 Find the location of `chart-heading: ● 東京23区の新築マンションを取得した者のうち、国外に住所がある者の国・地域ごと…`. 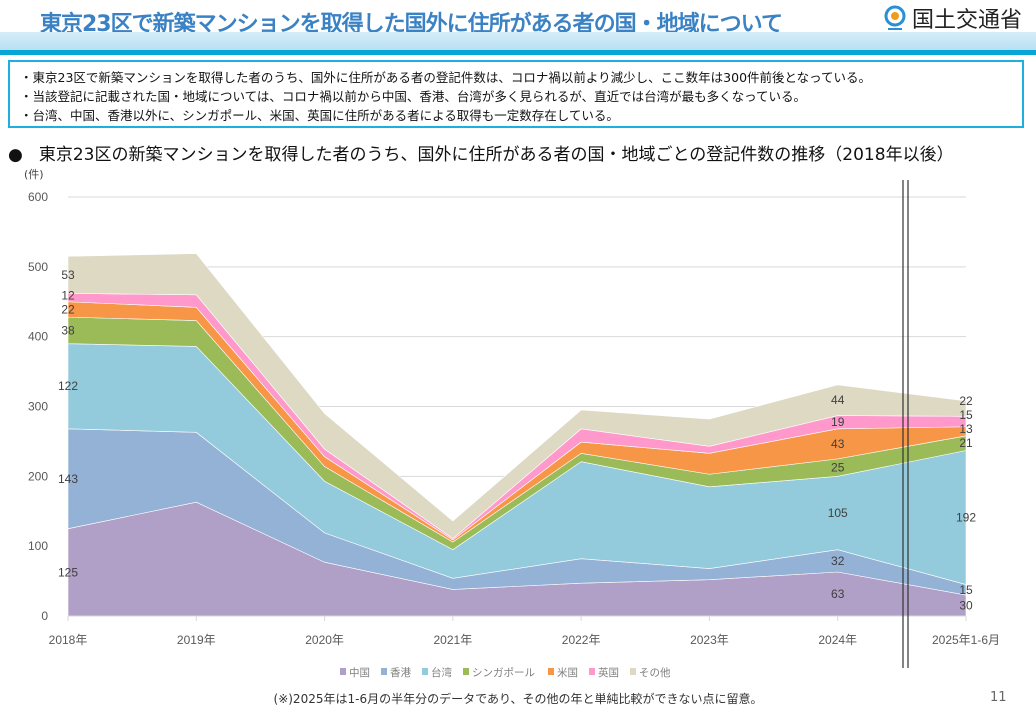

chart-heading: ● 東京23区の新築マンションを取得した者のうち、国外に住所がある者の国・地域ごと… is located at coordinates (481, 152).